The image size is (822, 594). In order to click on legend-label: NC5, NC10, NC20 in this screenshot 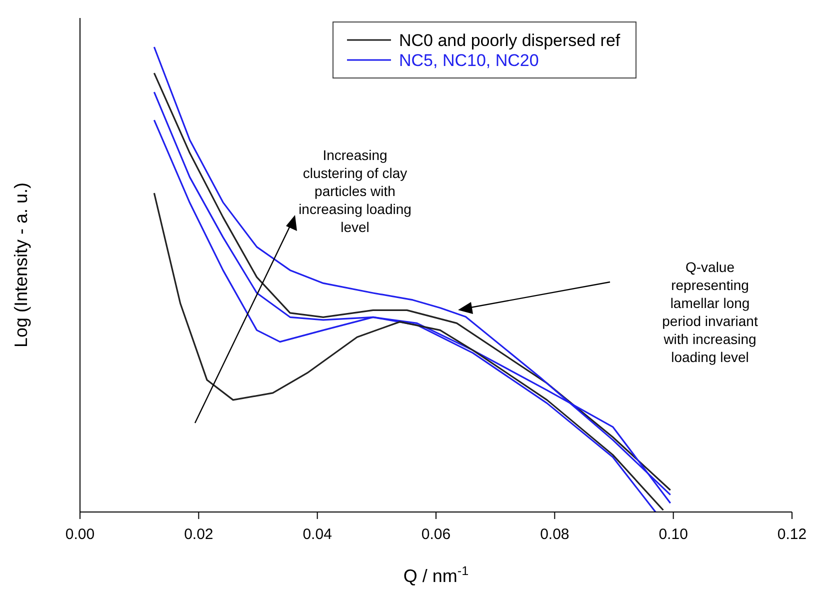, I will do `click(469, 60)`.